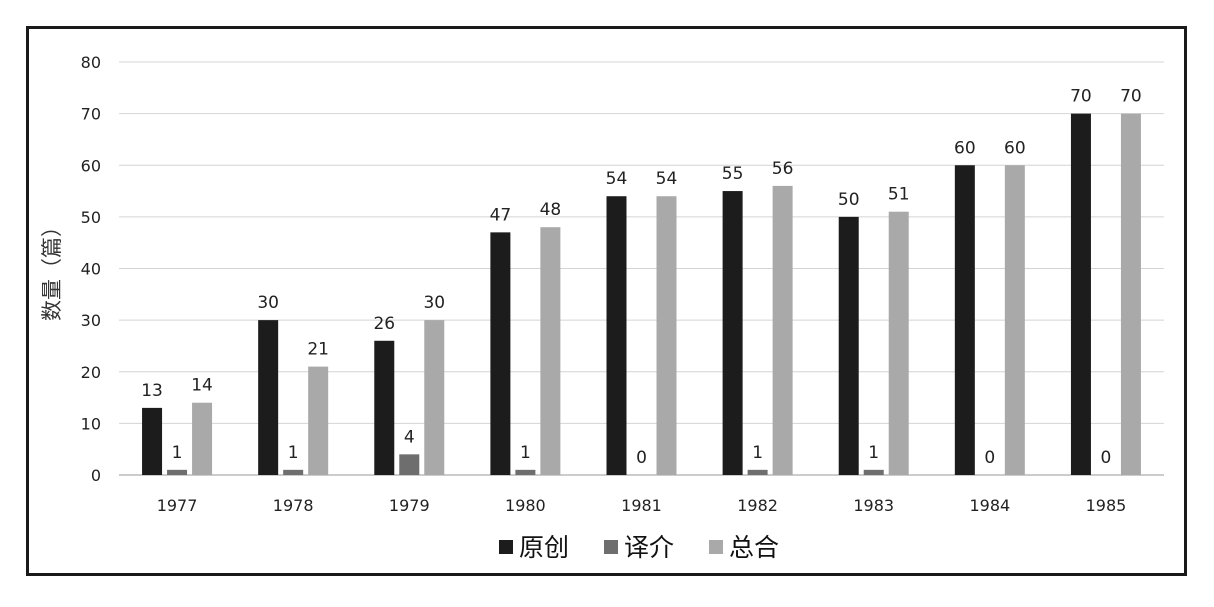 This screenshot has height=607, width=1214. I want to click on bar-1-1977, so click(152, 441).